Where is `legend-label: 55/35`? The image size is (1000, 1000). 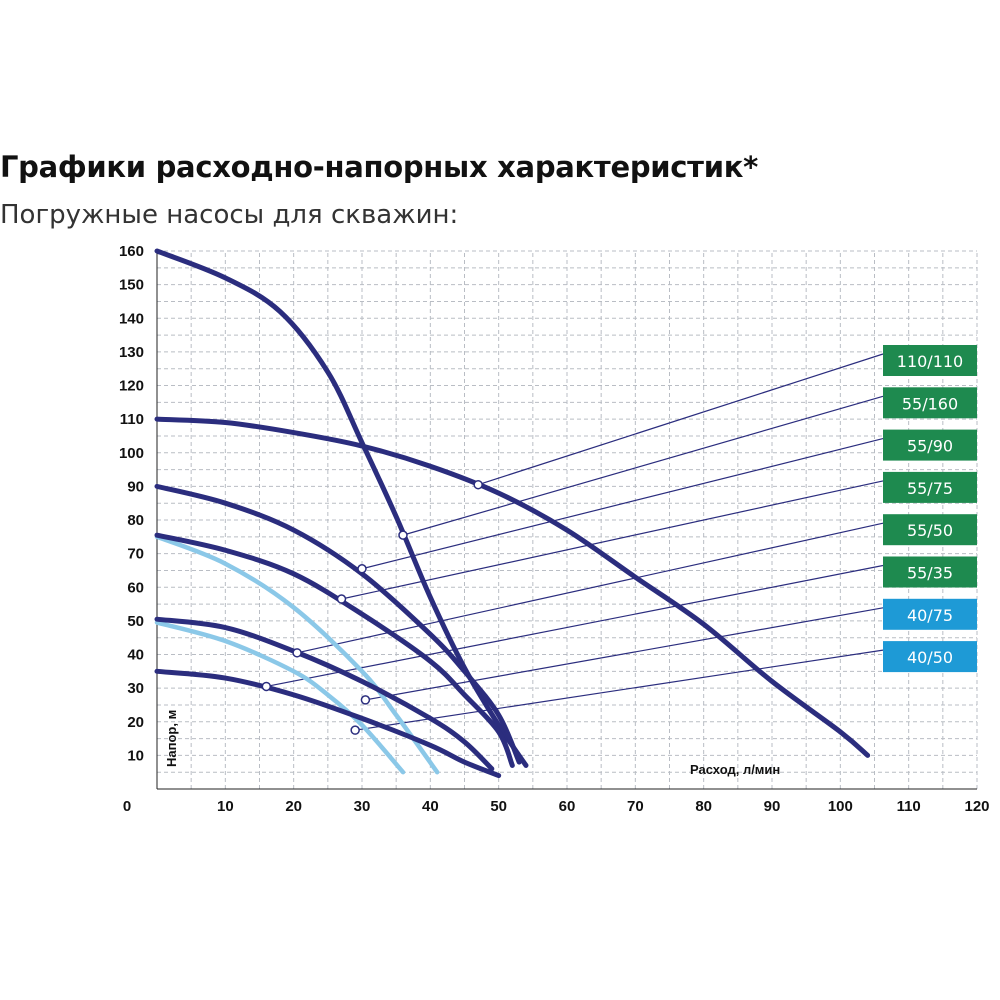 legend-label: 55/35 is located at coordinates (930, 573).